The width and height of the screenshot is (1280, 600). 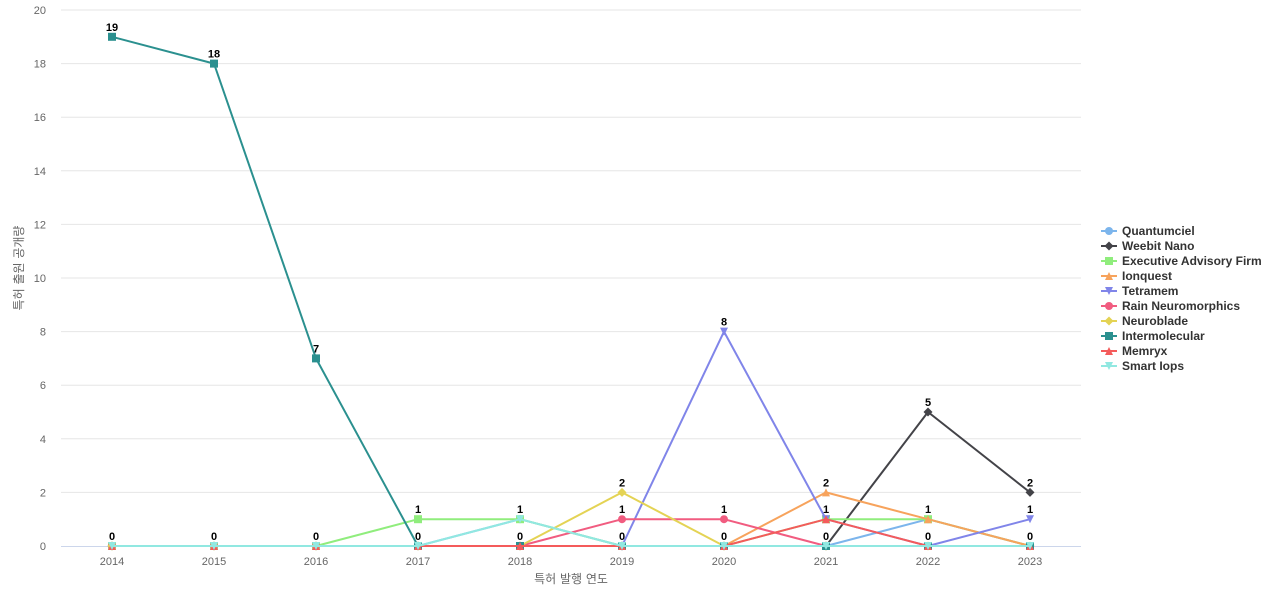 I want to click on legend-marker-tetramem, so click(x=1109, y=291).